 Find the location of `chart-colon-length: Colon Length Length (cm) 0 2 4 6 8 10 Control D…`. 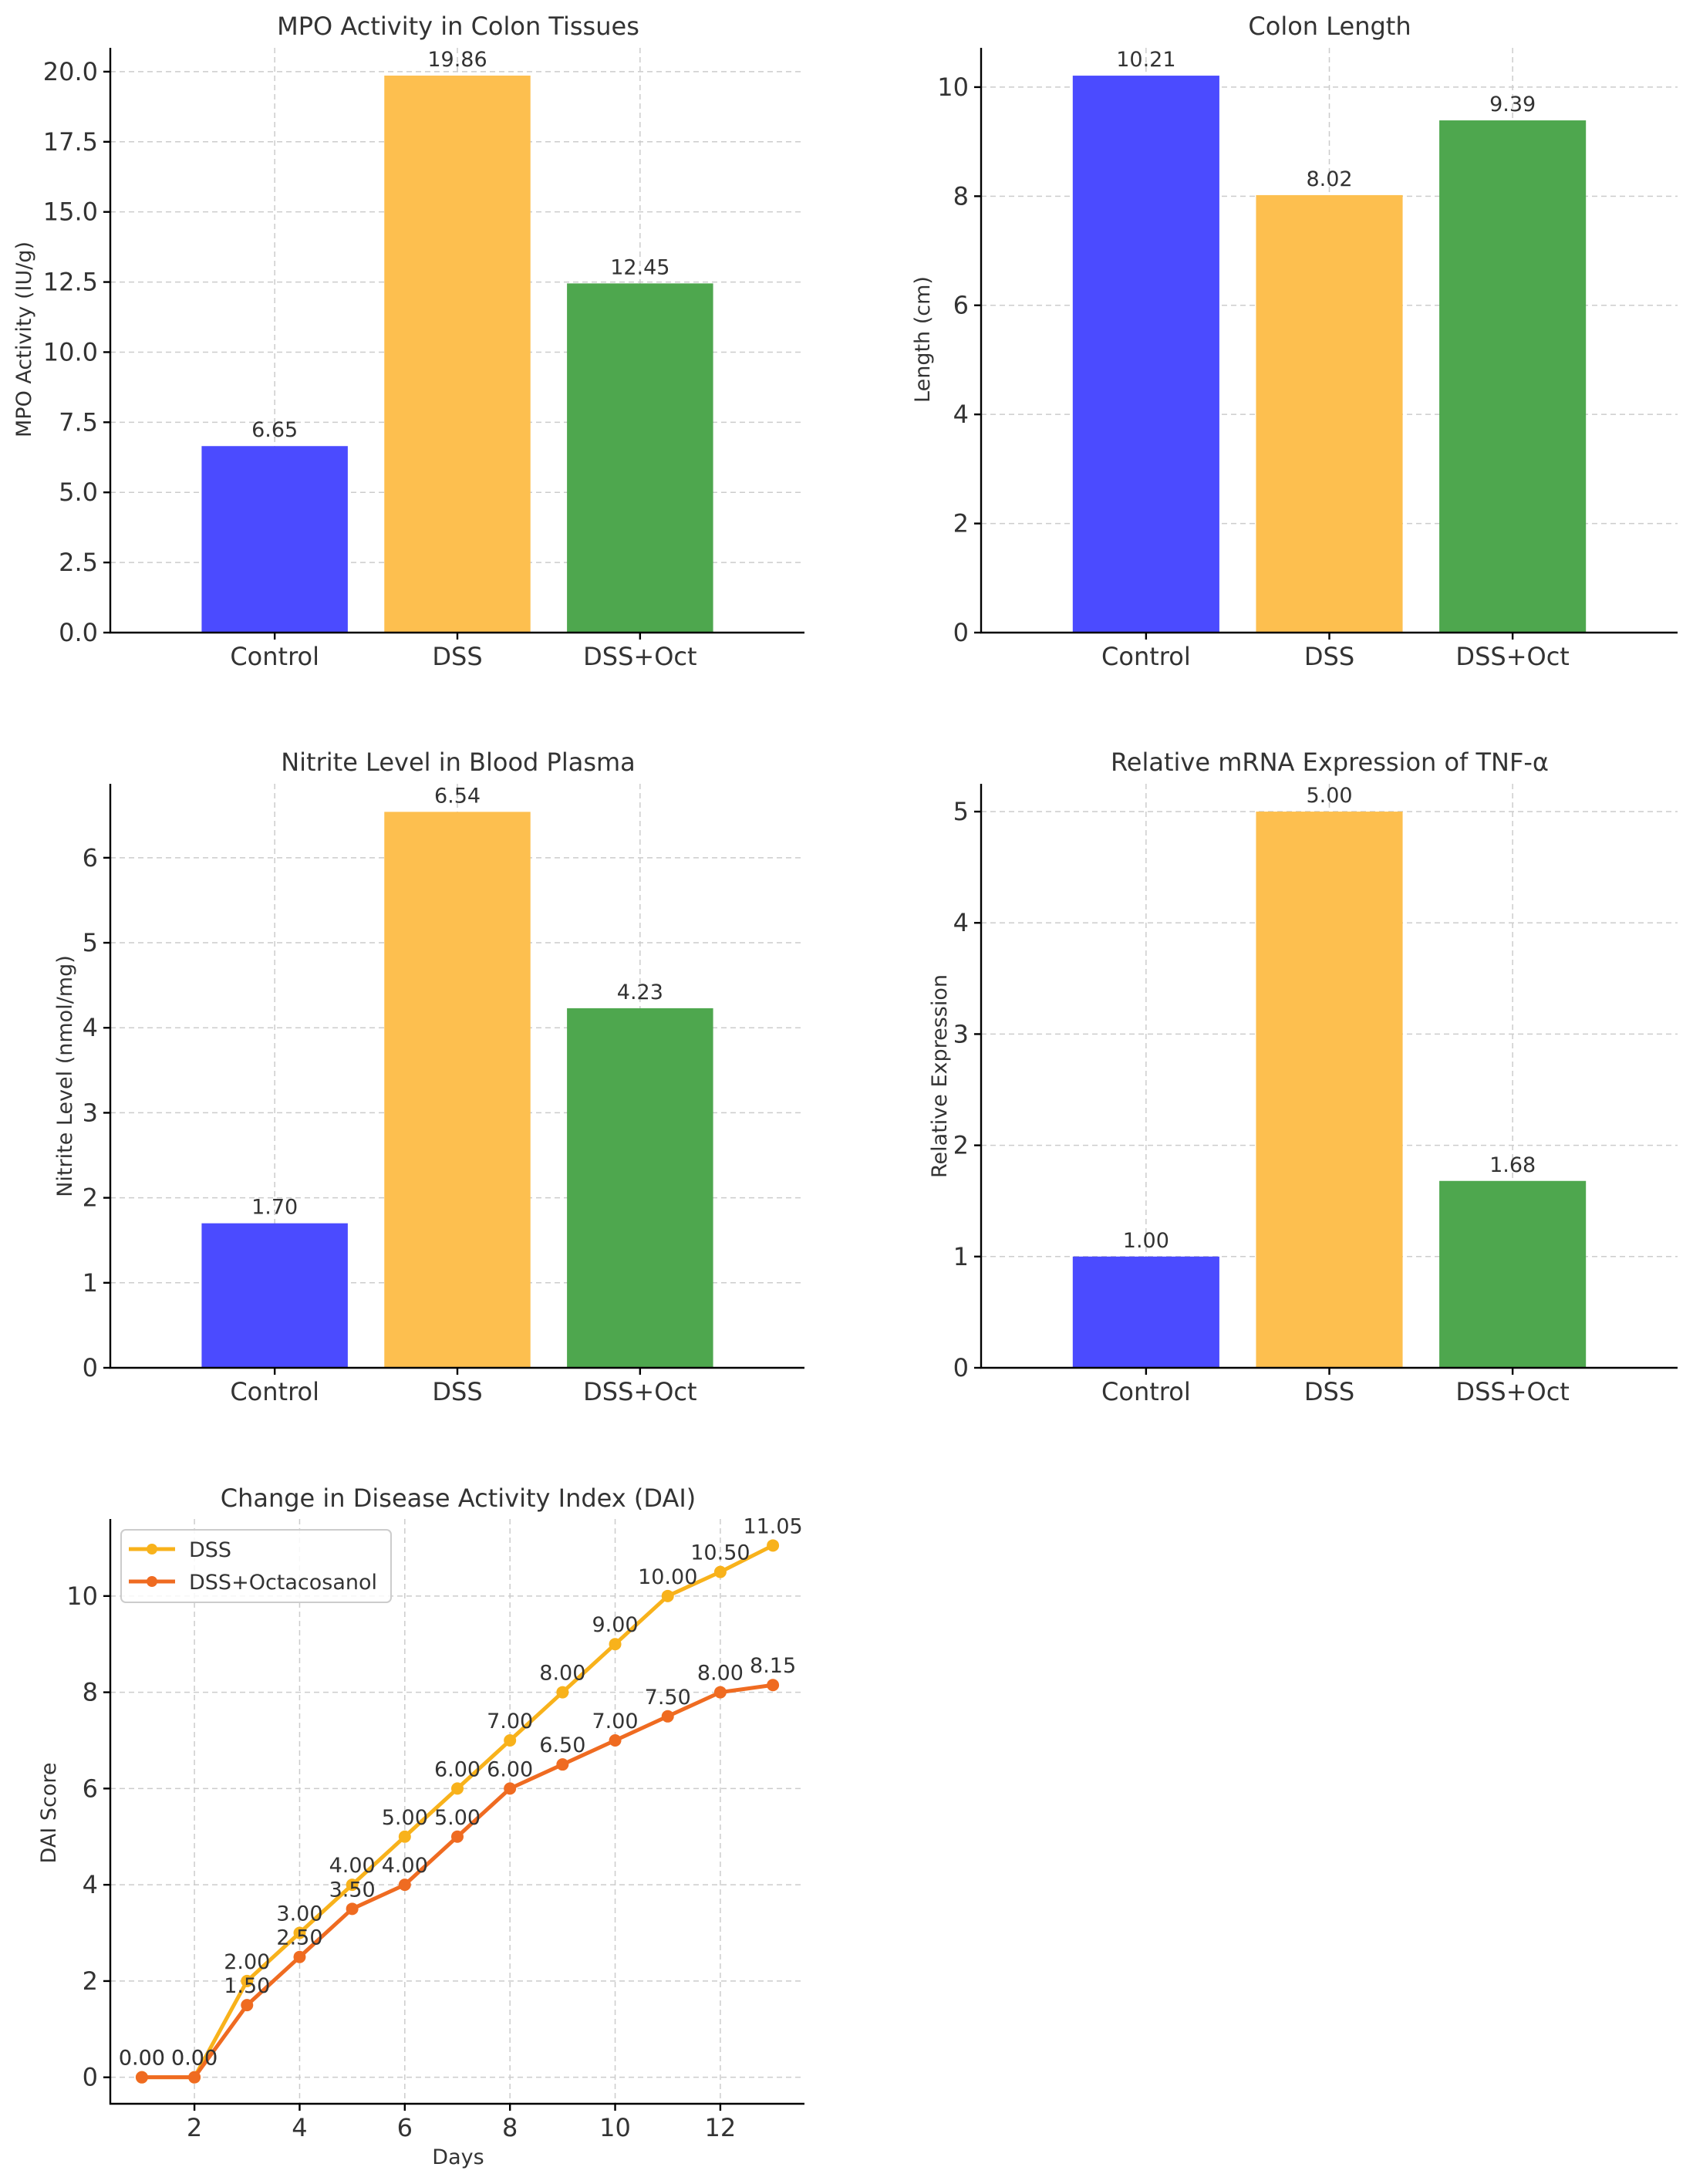

chart-colon-length: Colon Length Length (cm) 0 2 4 6 8 10 Control D… is located at coordinates (1294, 341).